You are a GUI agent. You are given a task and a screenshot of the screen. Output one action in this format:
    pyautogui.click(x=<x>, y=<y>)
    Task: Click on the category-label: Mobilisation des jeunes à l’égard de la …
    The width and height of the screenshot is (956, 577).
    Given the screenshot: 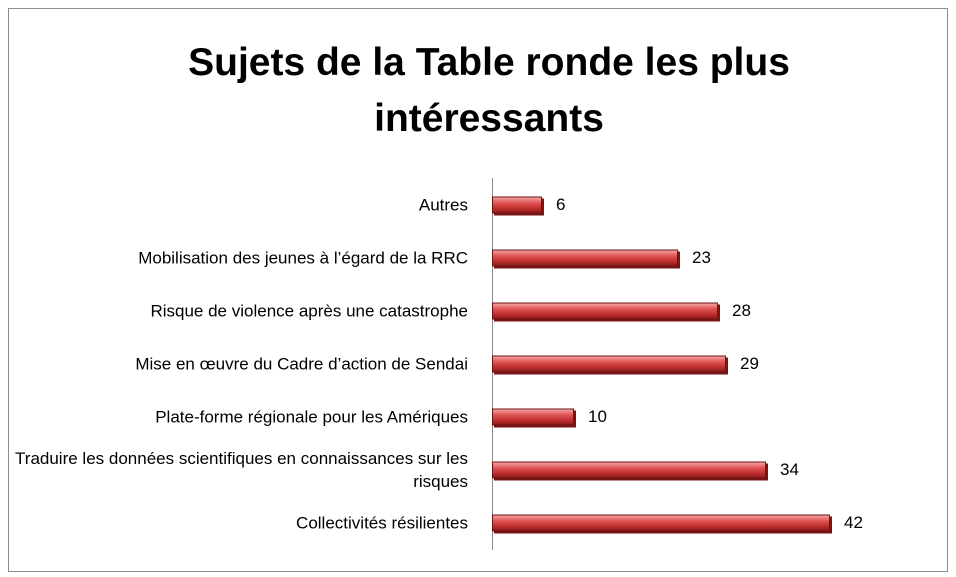 What is the action you would take?
    pyautogui.click(x=303, y=258)
    